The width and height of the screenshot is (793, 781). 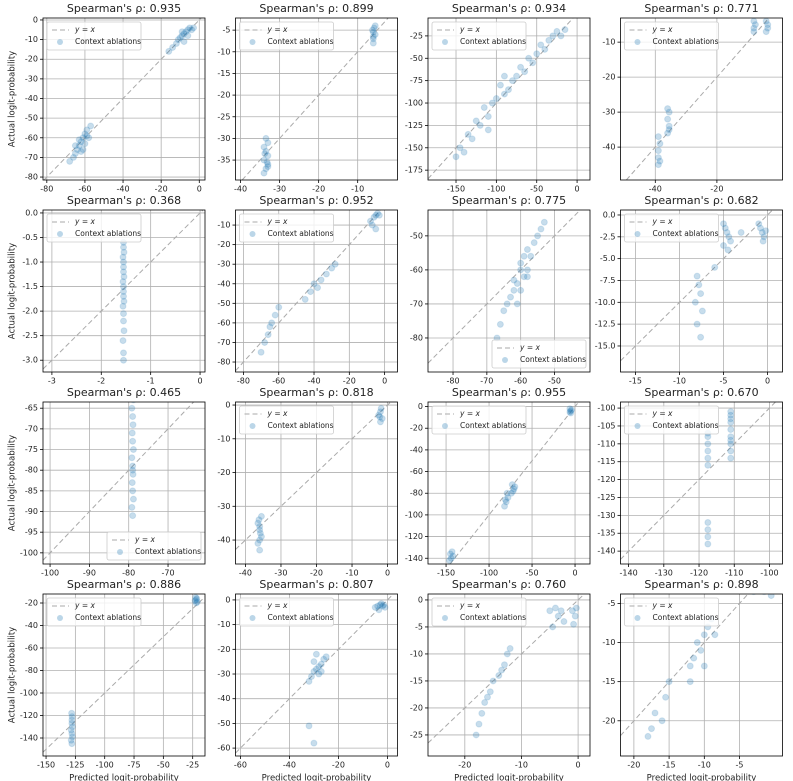 I want to click on x-tick-label: 0, so click(x=578, y=765).